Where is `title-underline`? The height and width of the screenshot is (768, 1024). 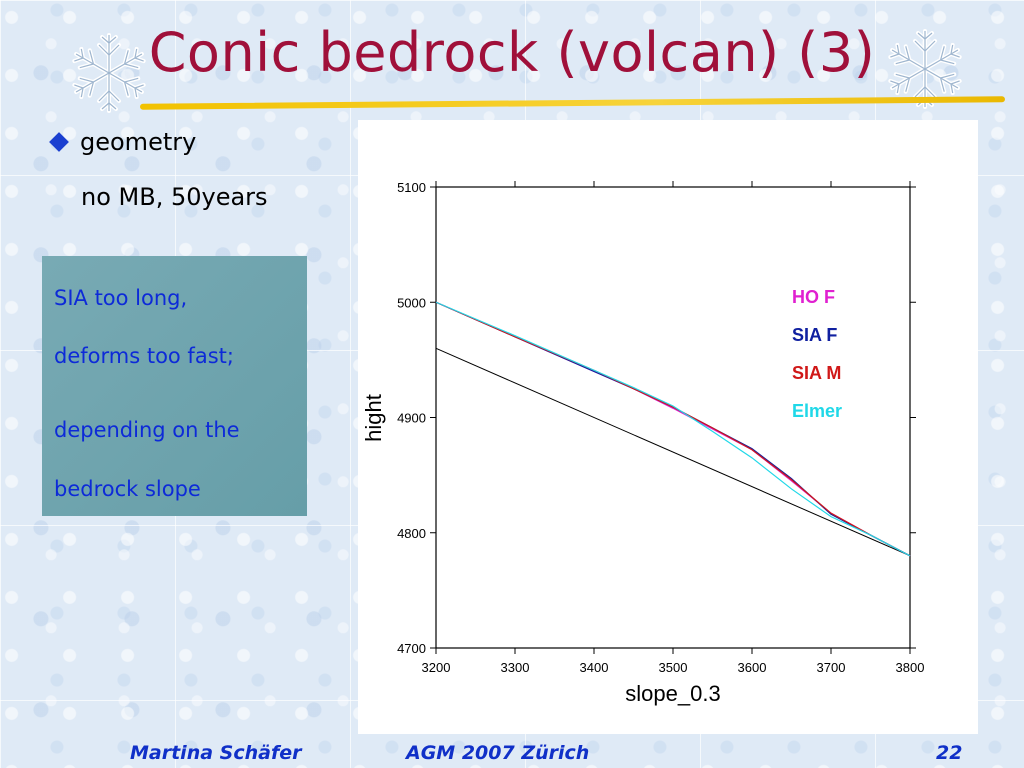
title-underline is located at coordinates (572, 103).